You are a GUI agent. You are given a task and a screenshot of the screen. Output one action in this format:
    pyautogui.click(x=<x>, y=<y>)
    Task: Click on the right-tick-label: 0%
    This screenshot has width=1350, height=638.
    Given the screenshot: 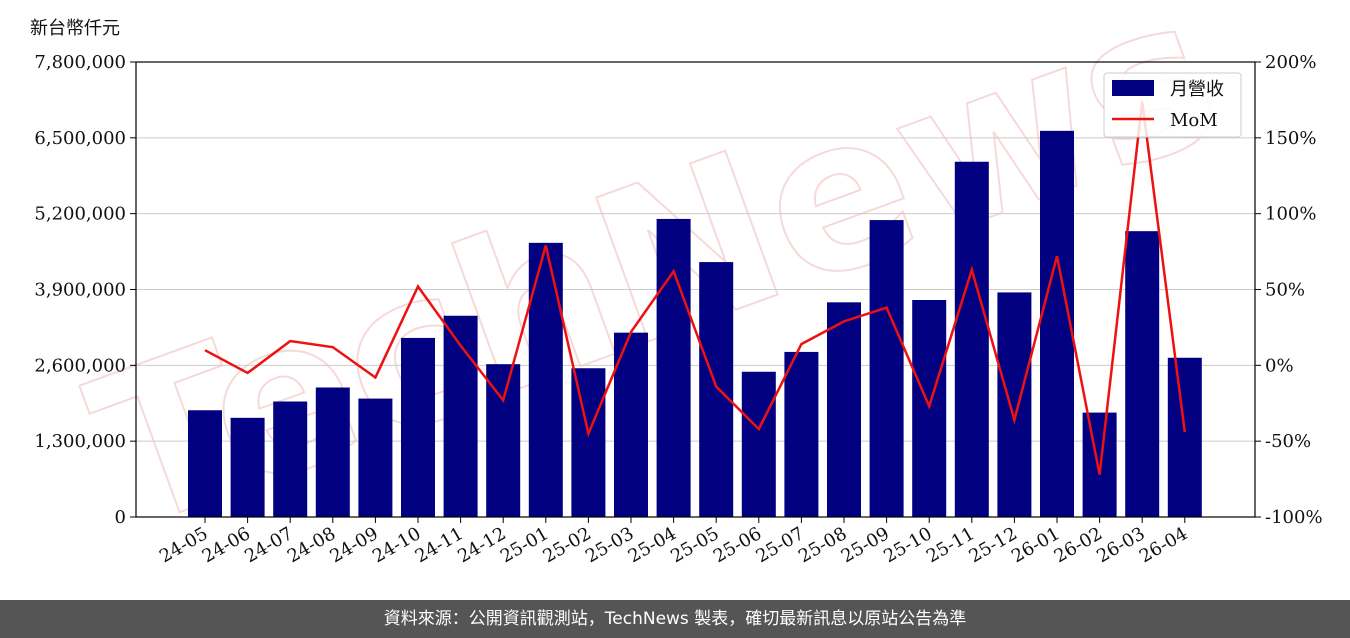 What is the action you would take?
    pyautogui.click(x=1279, y=365)
    